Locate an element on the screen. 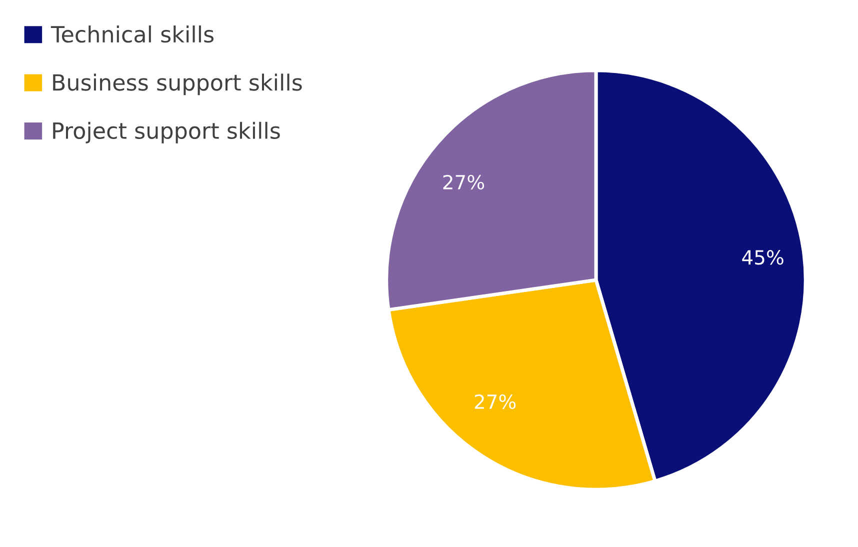 This screenshot has height=547, width=858. legend-label: Project support skills is located at coordinates (166, 133).